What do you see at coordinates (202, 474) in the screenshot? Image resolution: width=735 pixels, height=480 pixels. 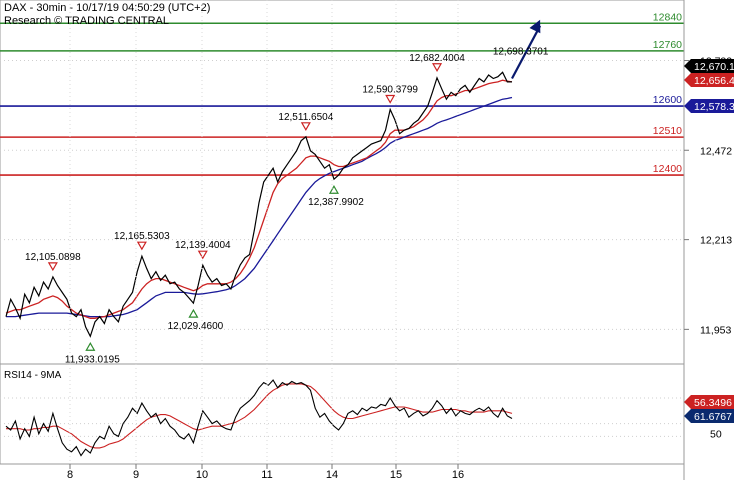 I see `x-tick-label: 10` at bounding box center [202, 474].